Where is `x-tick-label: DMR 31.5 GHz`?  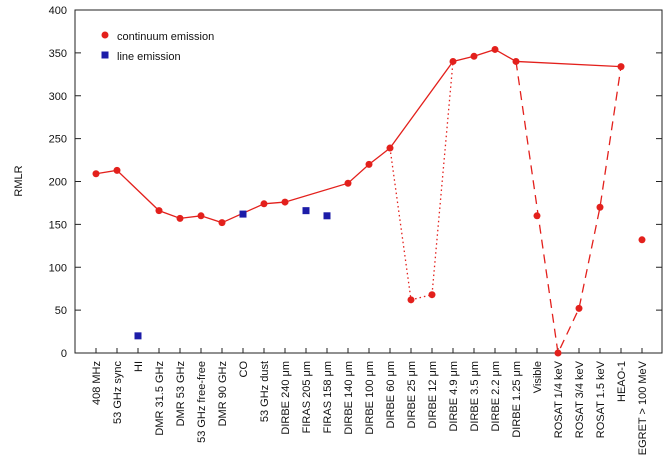
x-tick-label: DMR 31.5 GHz is located at coordinates (160, 398).